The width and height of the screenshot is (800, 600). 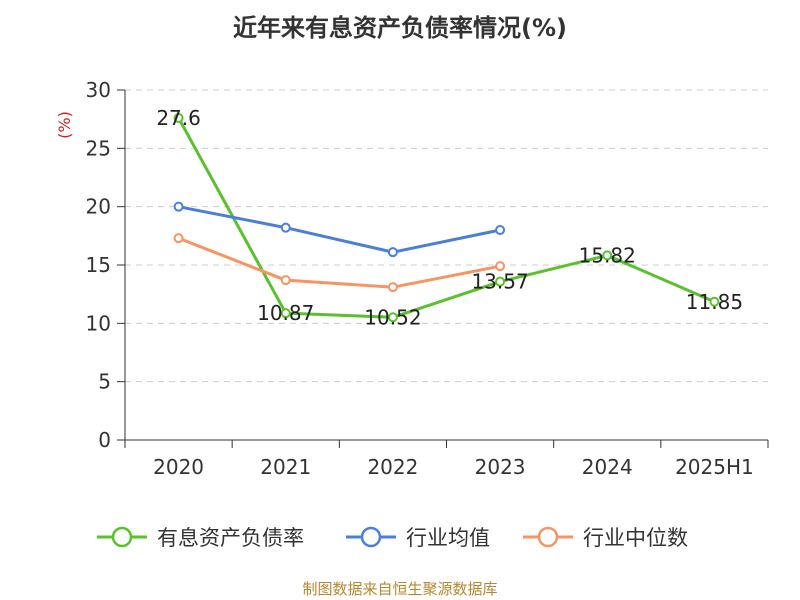 What do you see at coordinates (98, 207) in the screenshot?
I see `y-tick-label: 20` at bounding box center [98, 207].